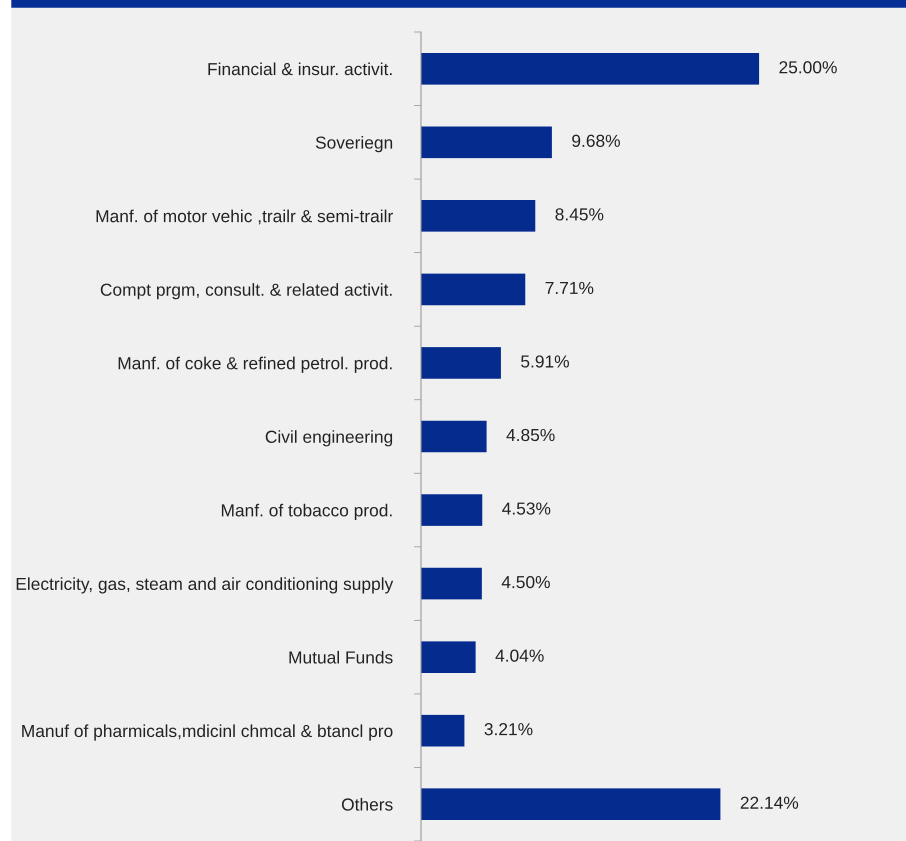 Image resolution: width=906 pixels, height=841 pixels. I want to click on data-label: 4.53%, so click(526, 508).